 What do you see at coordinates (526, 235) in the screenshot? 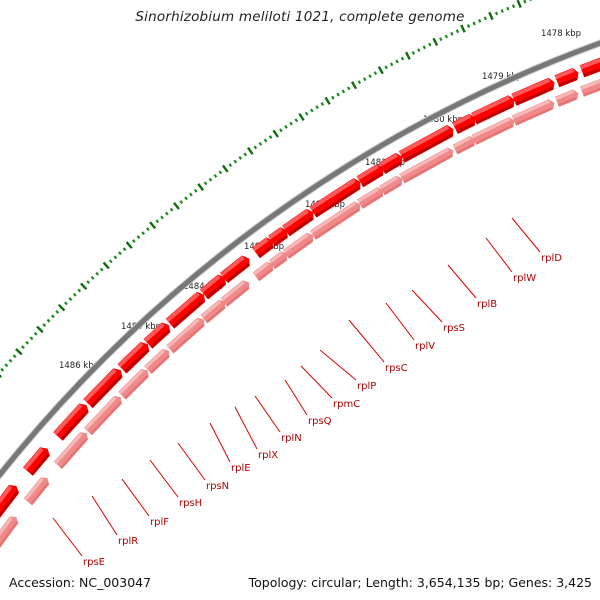
I see `leader-rplD` at bounding box center [526, 235].